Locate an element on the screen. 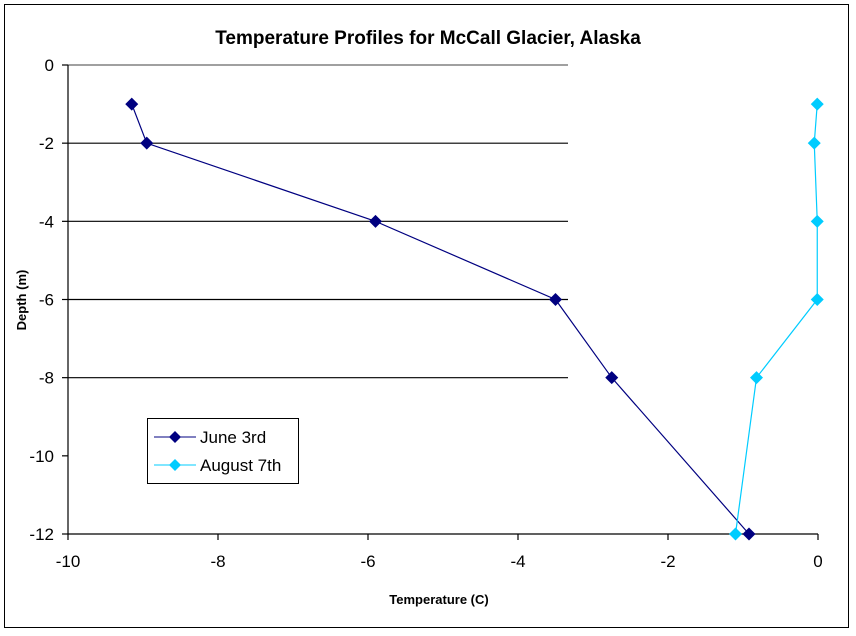 Image resolution: width=856 pixels, height=636 pixels. legend: June 3rd August 7th is located at coordinates (223, 451).